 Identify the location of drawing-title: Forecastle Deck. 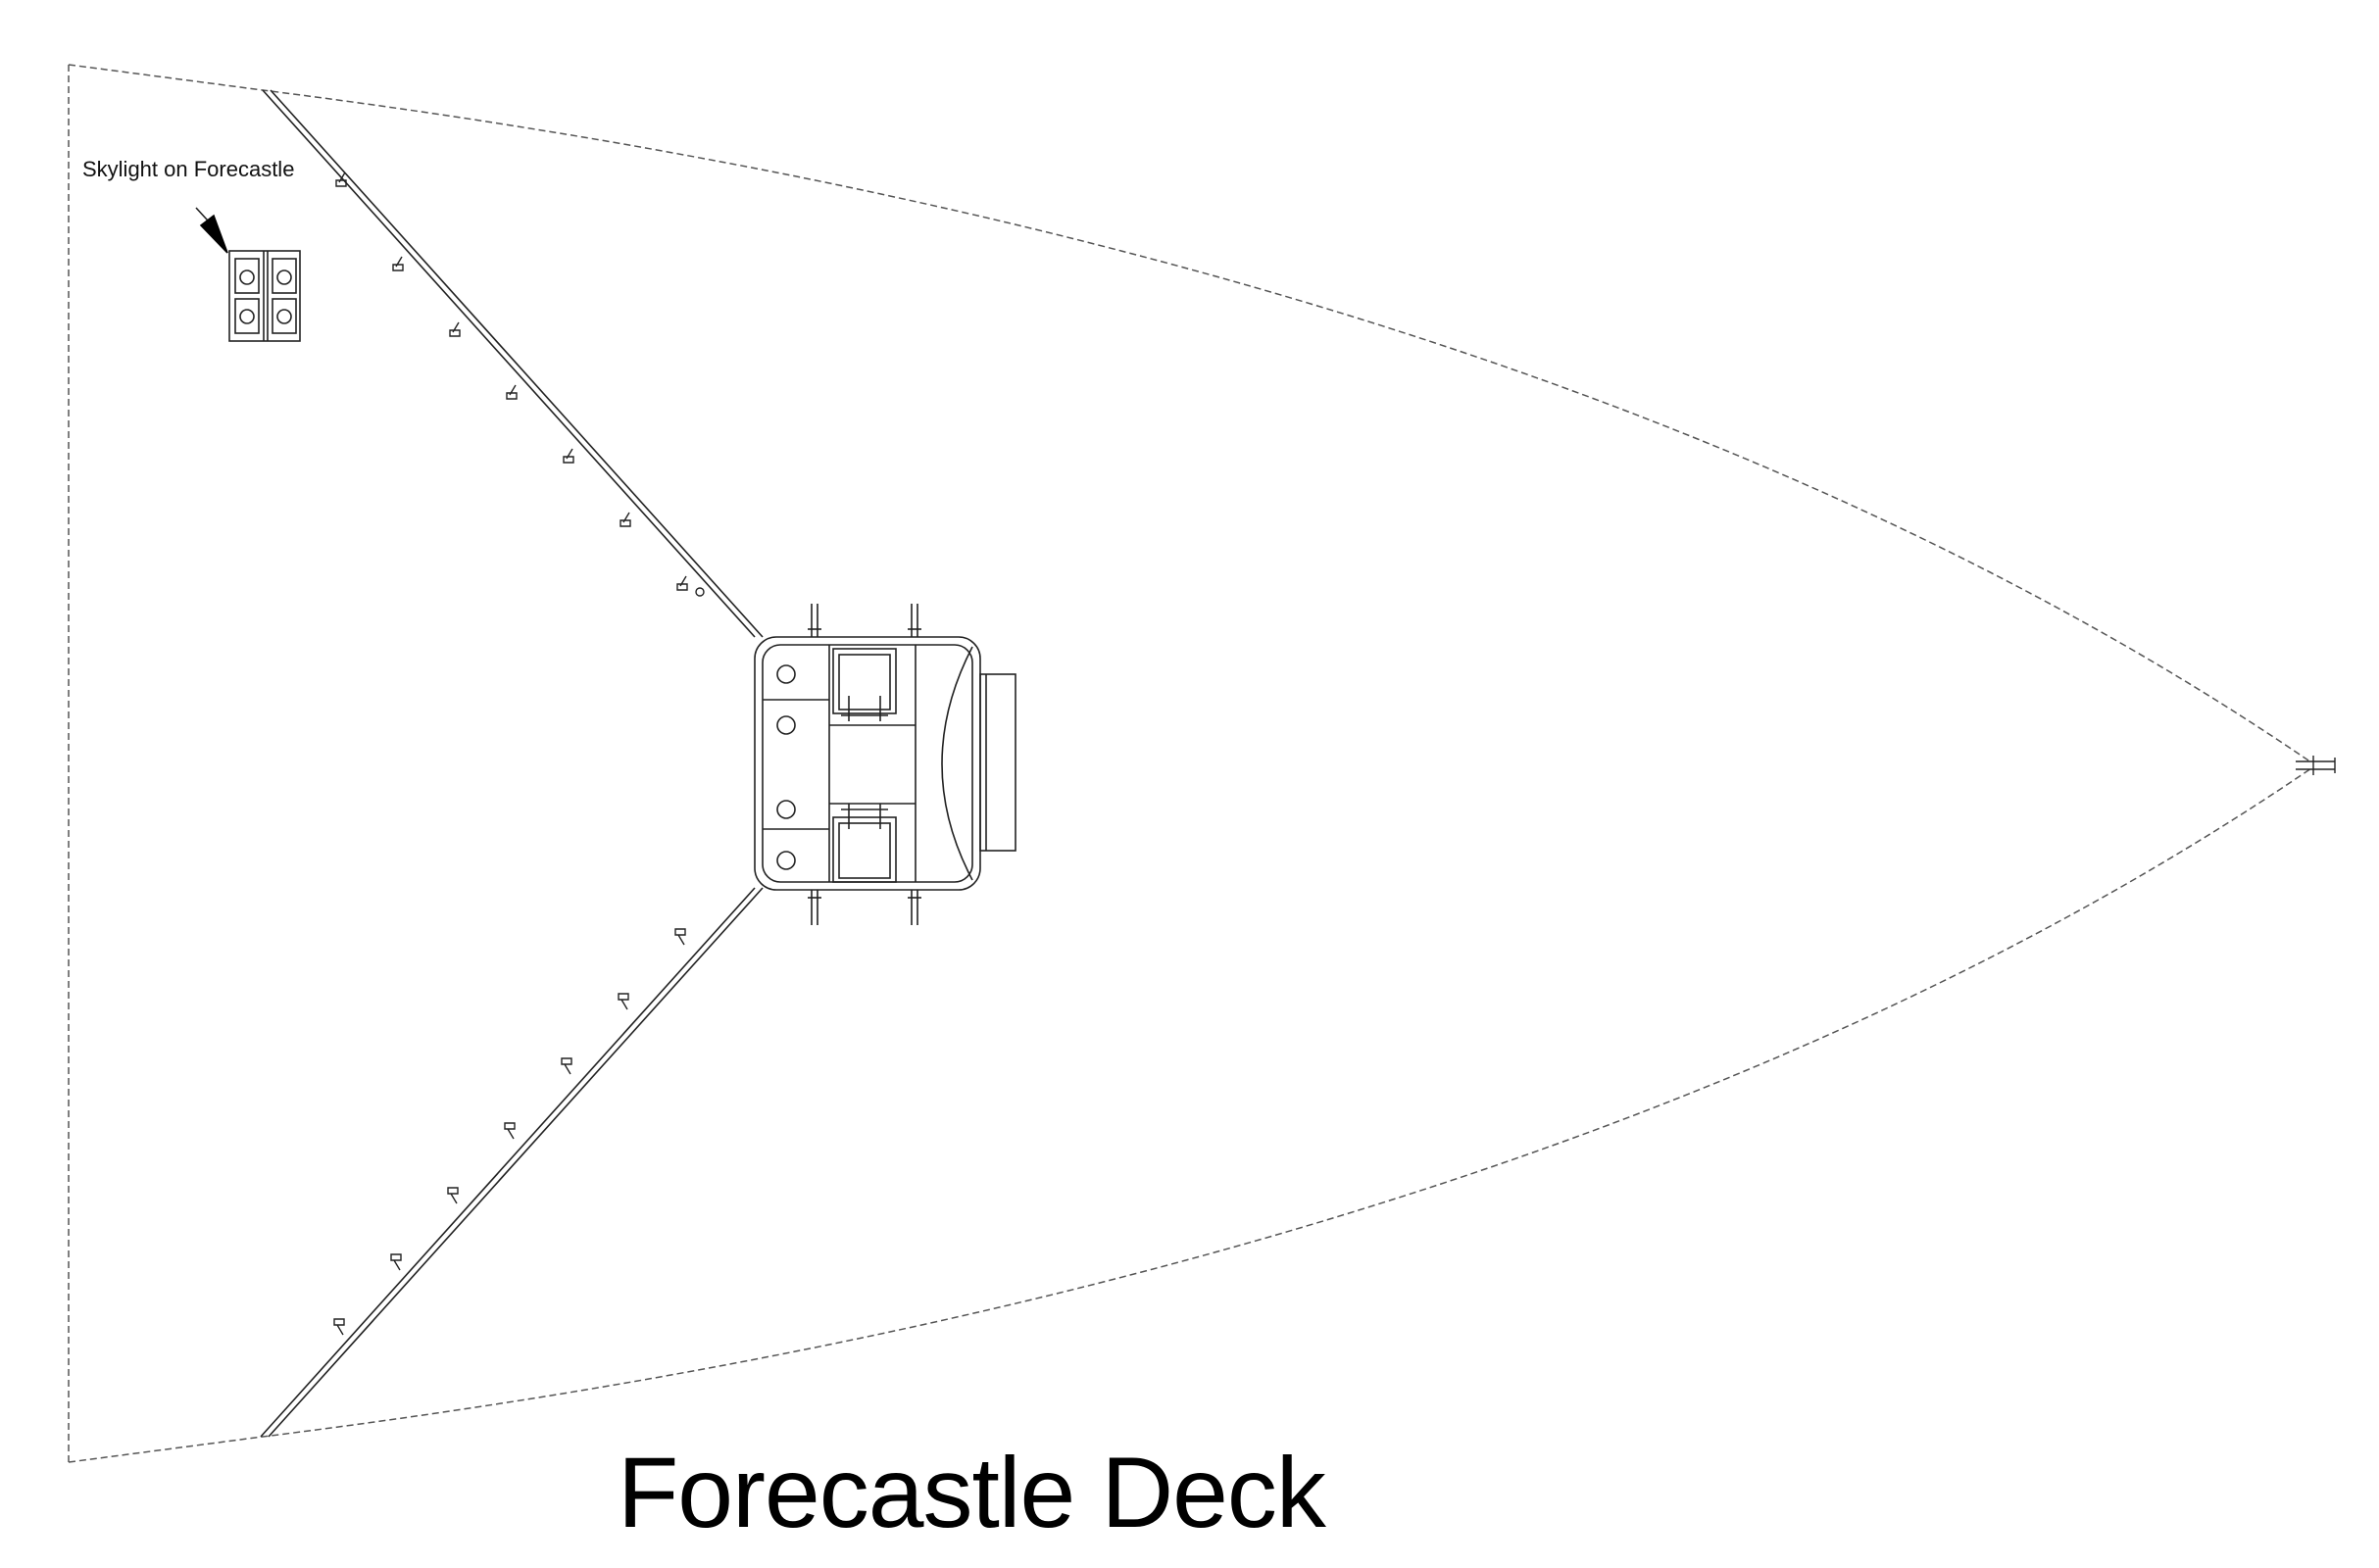
(972, 1492).